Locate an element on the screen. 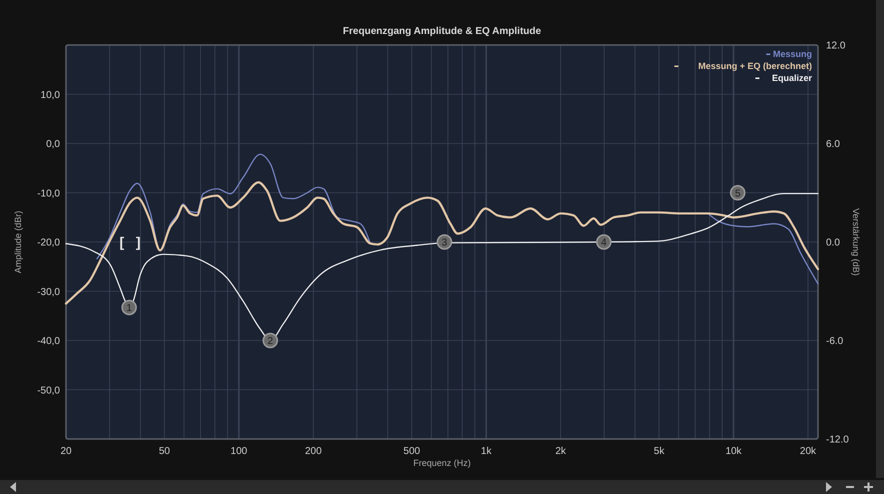 This screenshot has width=884, height=494. x-axis-title: Frequenz (Hz) is located at coordinates (442, 463).